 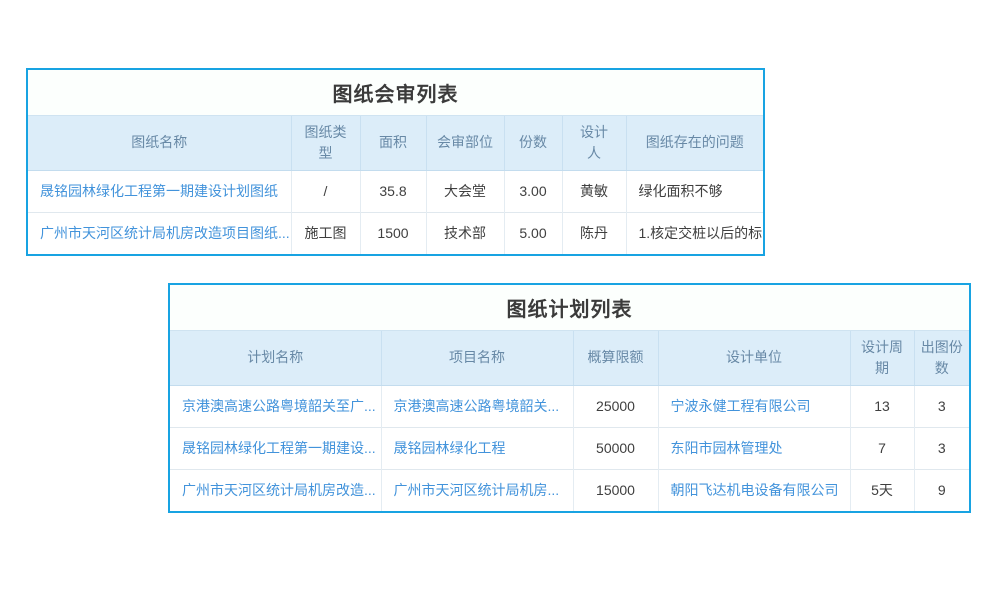 I want to click on col-header-label: 项目名称, so click(x=477, y=357).